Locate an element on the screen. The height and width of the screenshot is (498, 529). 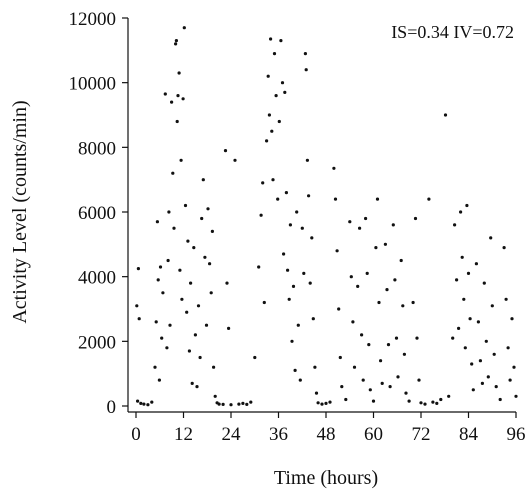
x-axis-ticks: 0 12 24 36 48 60 72 84 96 is located at coordinates (328, 428).